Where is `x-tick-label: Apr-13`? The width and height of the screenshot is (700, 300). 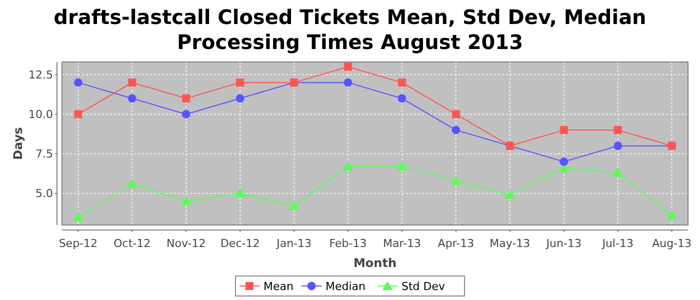 x-tick-label: Apr-13 is located at coordinates (456, 243).